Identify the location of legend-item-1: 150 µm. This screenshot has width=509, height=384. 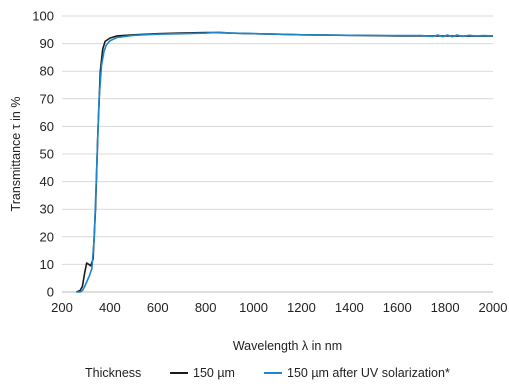
(214, 373).